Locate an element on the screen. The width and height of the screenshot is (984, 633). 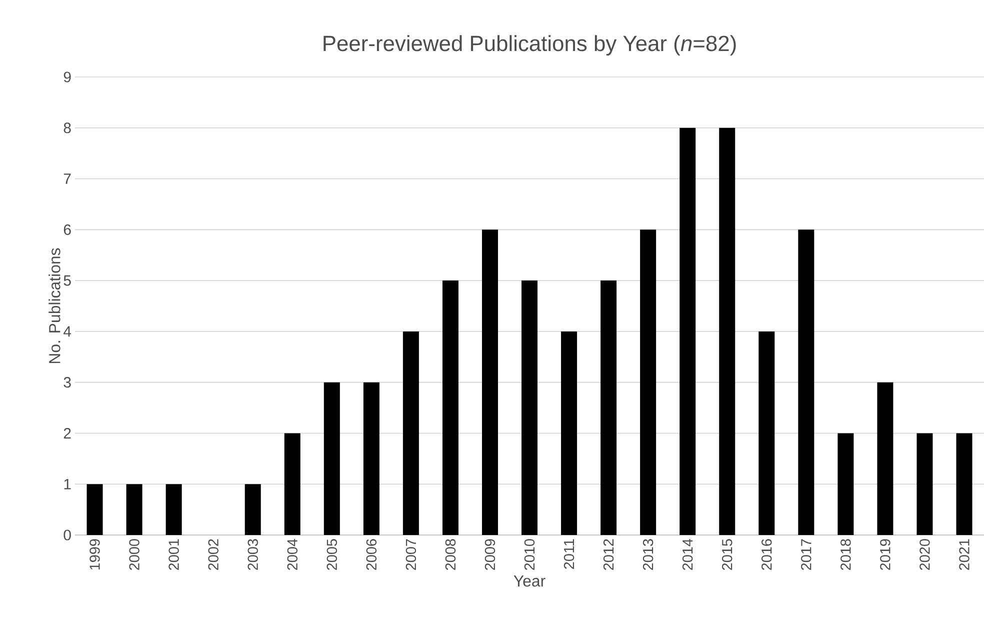
y-tick-label: 6 is located at coordinates (67, 229).